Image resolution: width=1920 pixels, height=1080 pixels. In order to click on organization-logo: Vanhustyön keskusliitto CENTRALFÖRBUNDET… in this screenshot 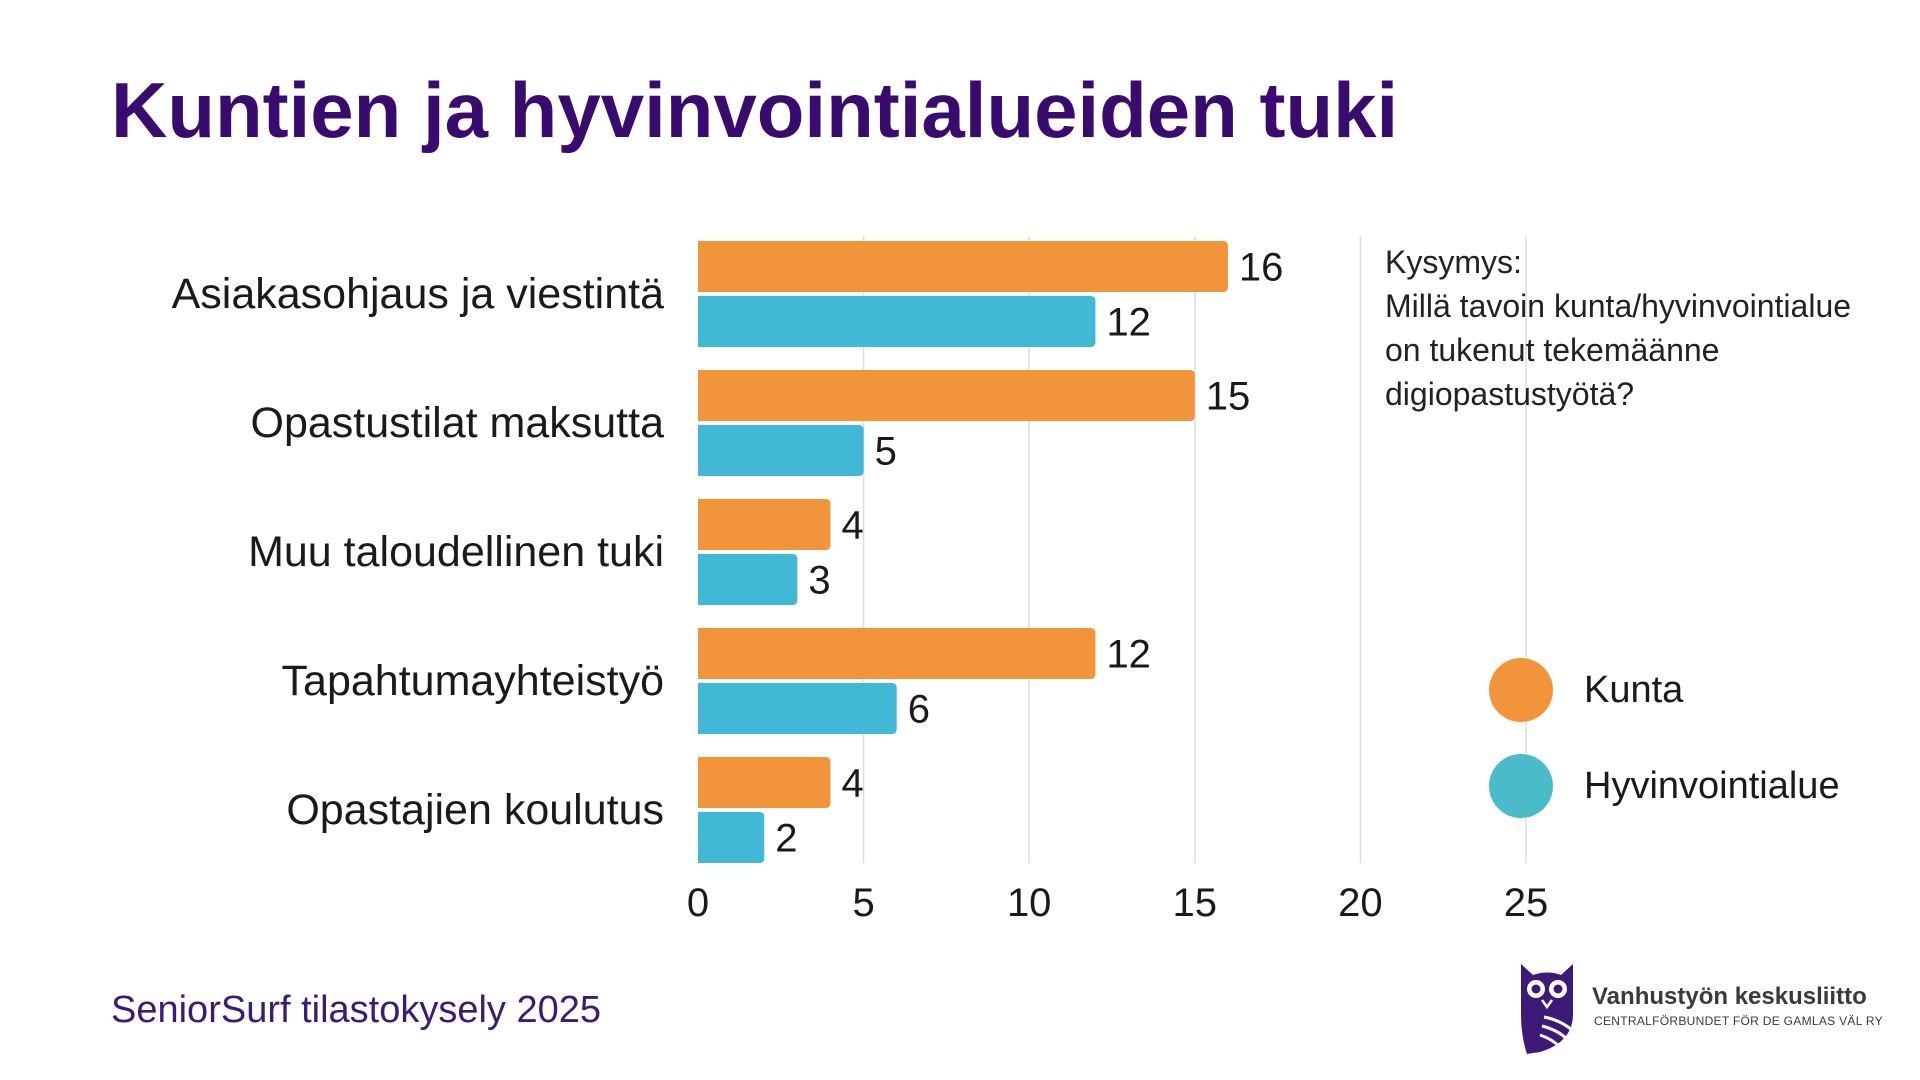, I will do `click(1708, 1009)`.